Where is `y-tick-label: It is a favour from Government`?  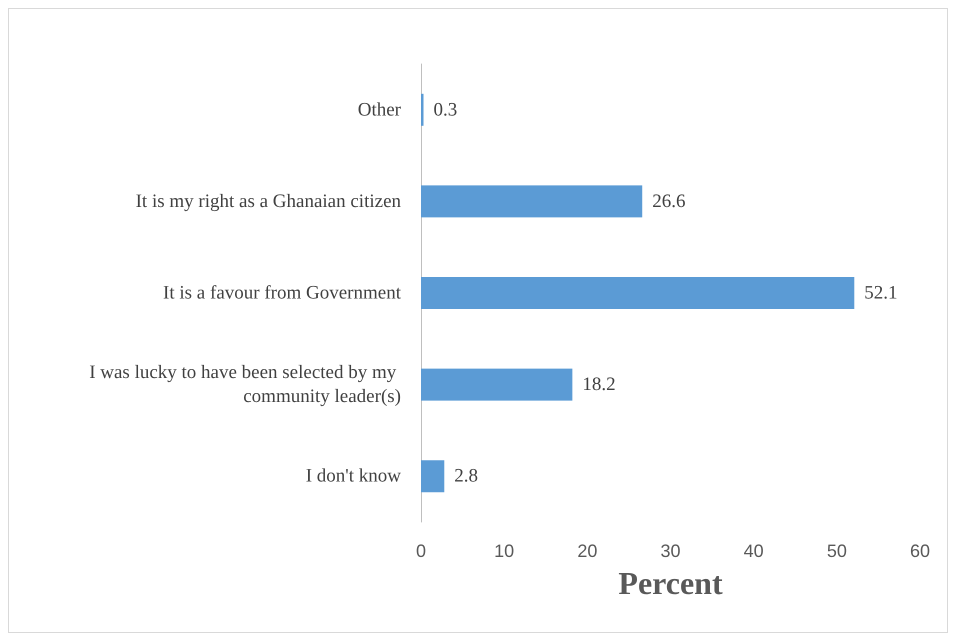
y-tick-label: It is a favour from Government is located at coordinates (282, 293).